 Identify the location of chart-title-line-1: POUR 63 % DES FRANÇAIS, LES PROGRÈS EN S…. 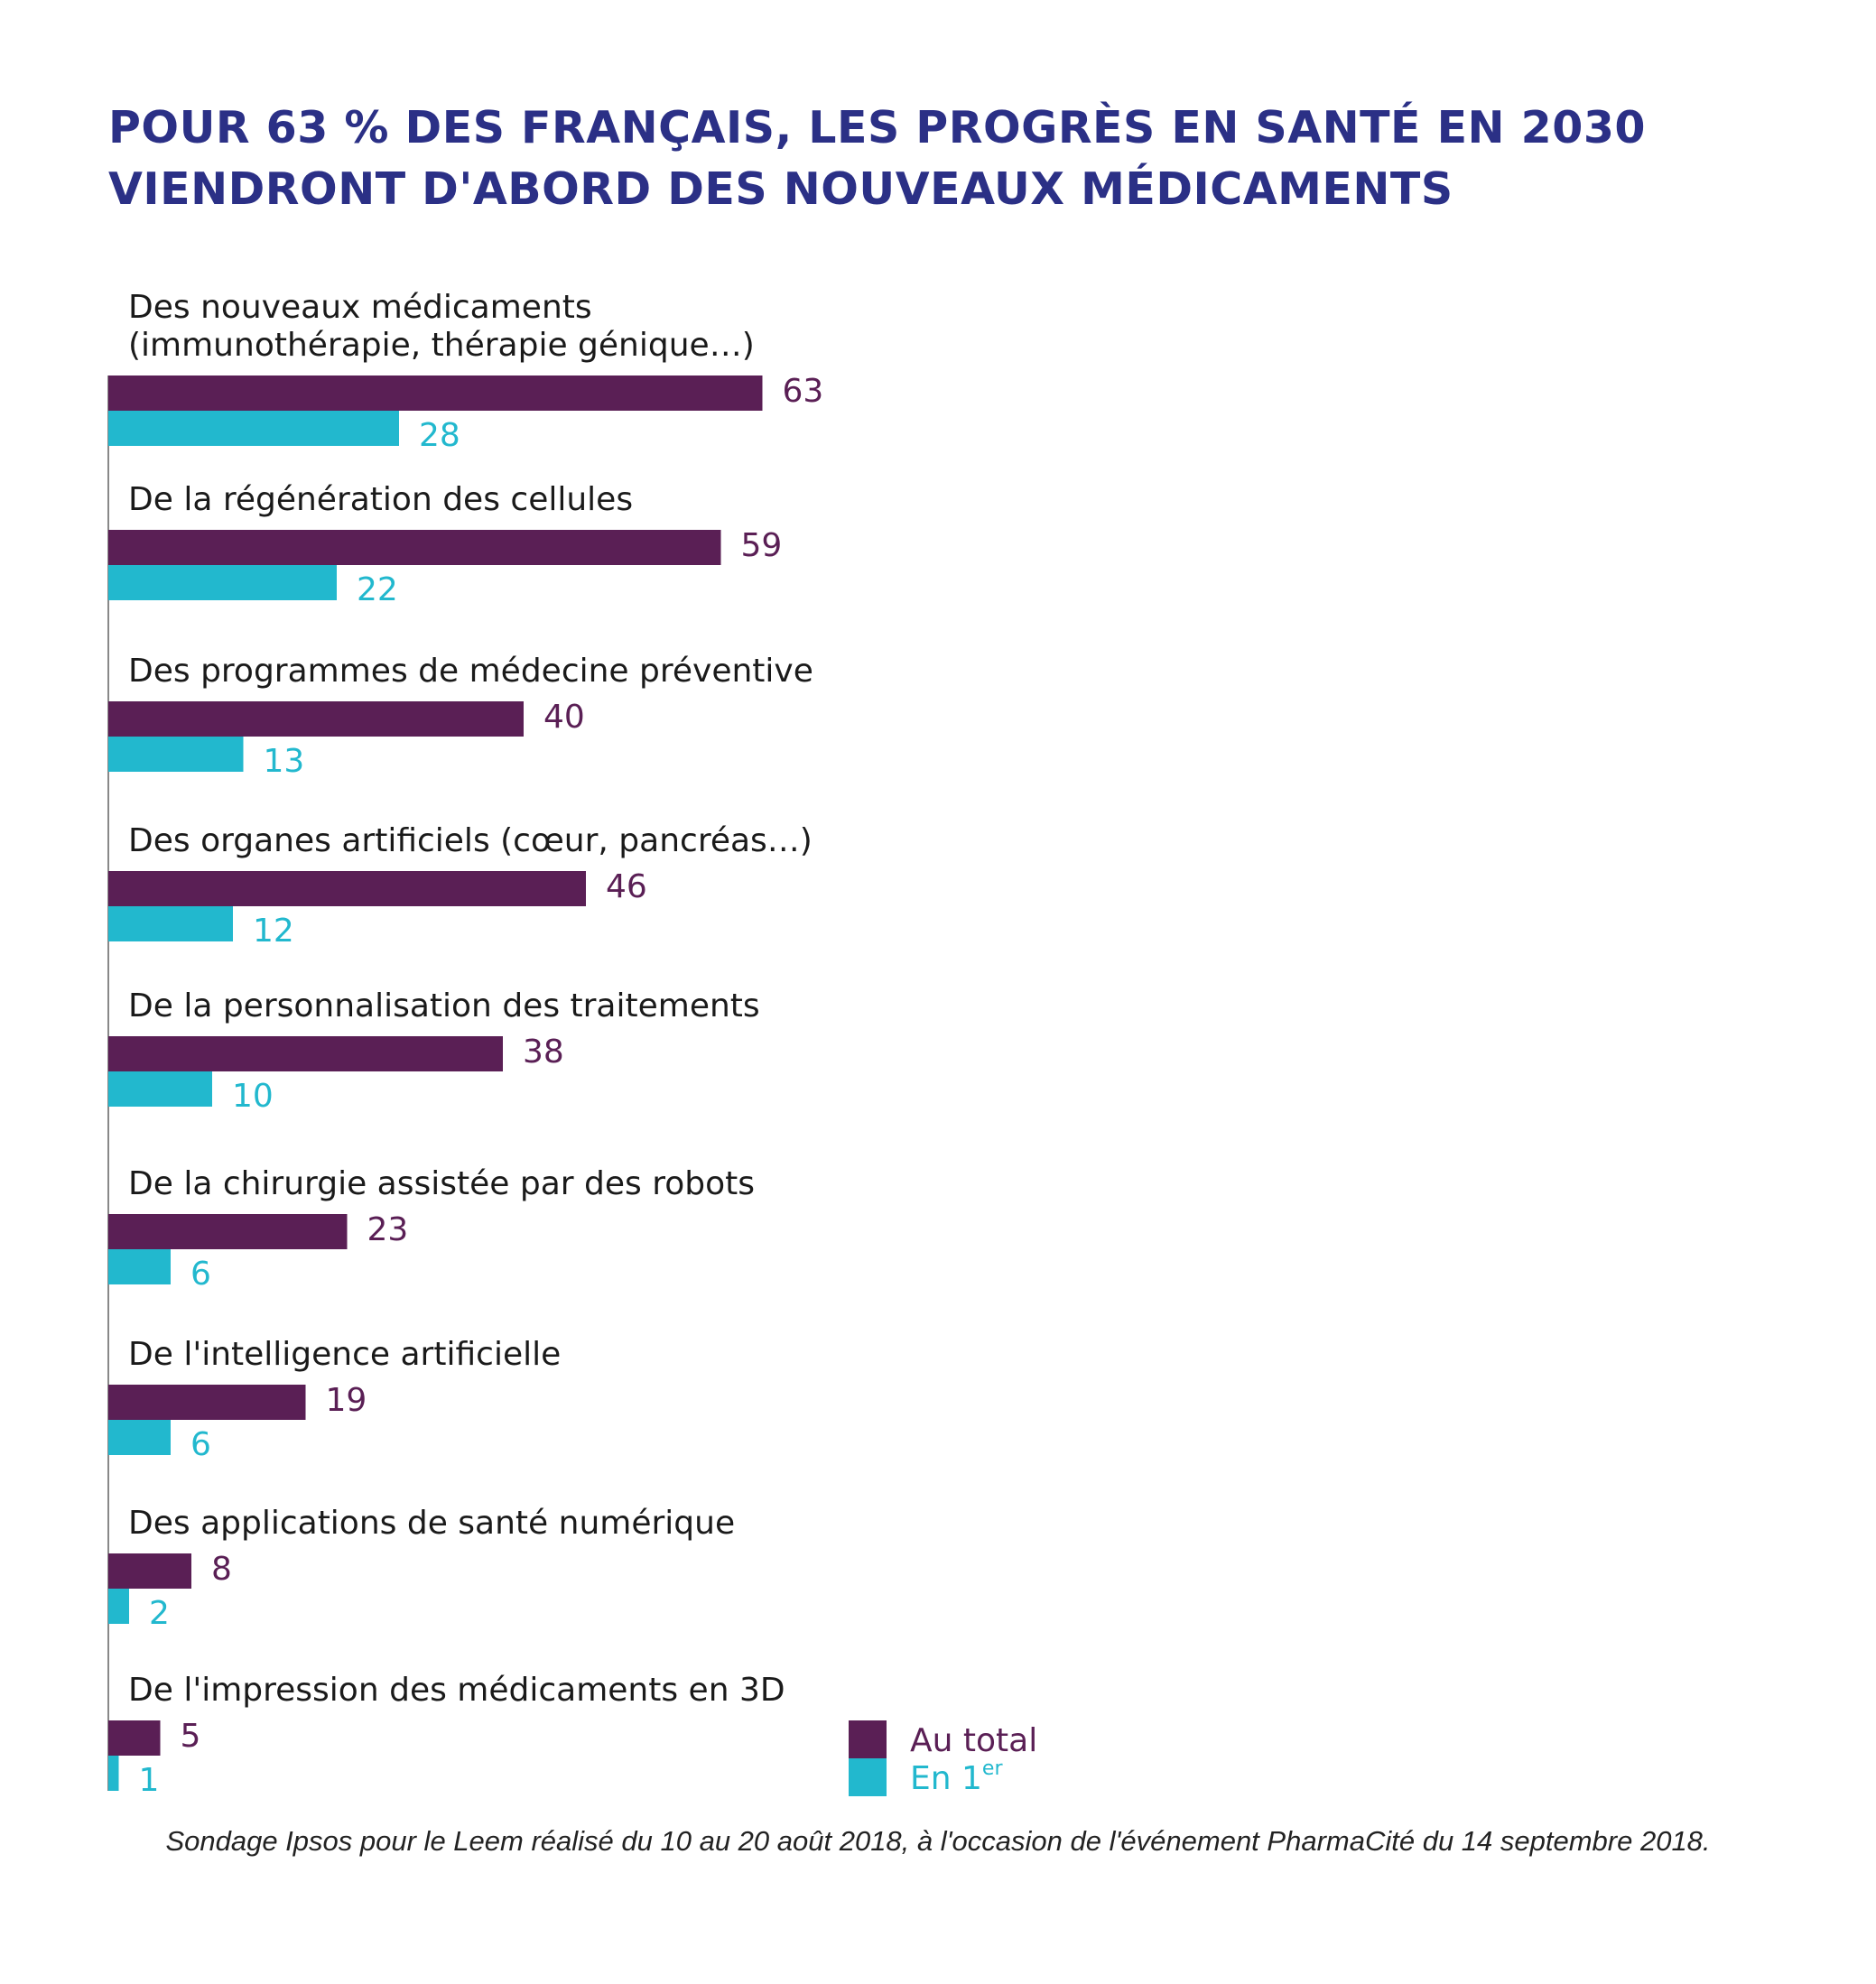
(878, 128).